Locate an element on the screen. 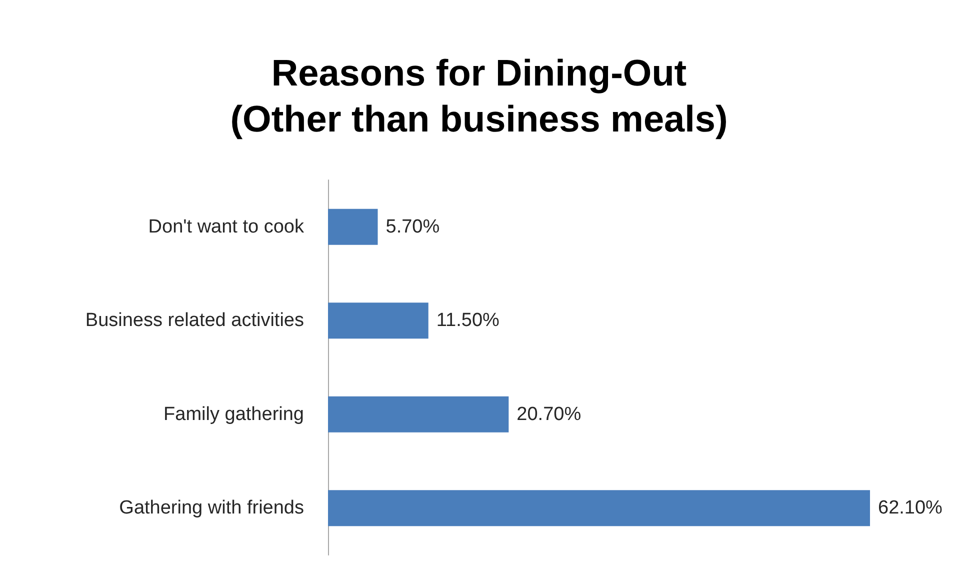  y-tick-label: Business related activities is located at coordinates (194, 321).